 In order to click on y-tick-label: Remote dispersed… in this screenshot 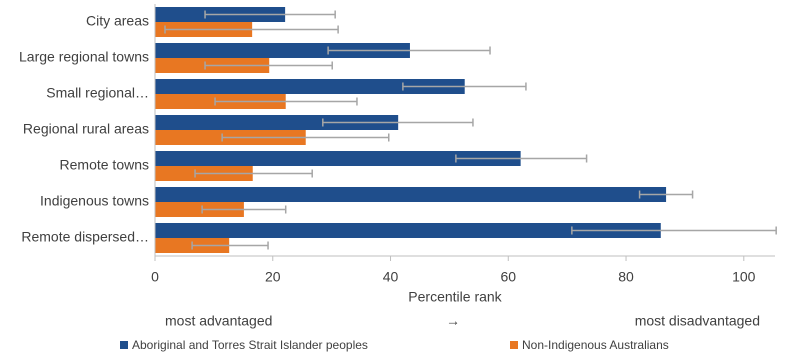, I will do `click(85, 237)`.